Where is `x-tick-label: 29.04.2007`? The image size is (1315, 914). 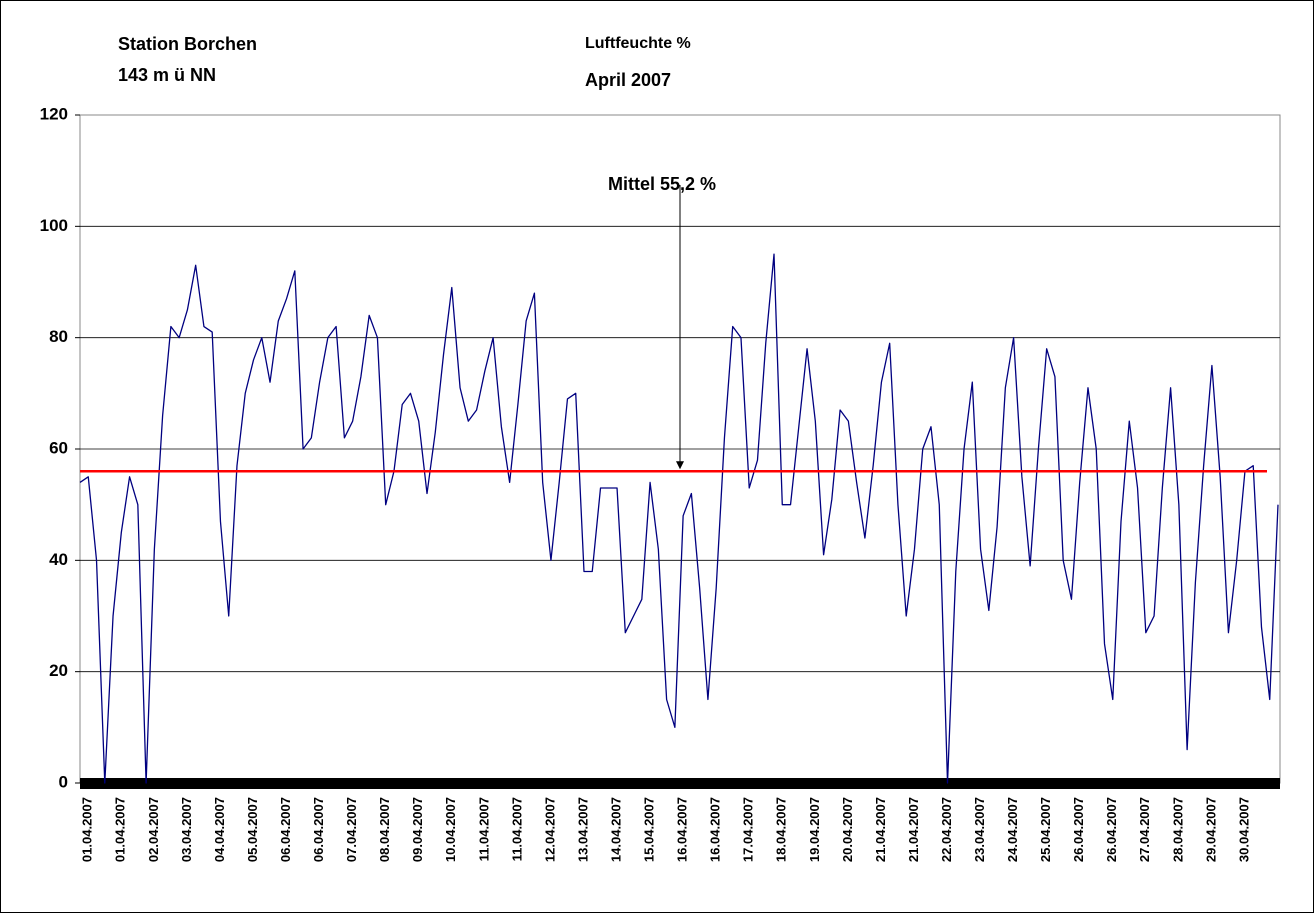 x-tick-label: 29.04.2007 is located at coordinates (1210, 829).